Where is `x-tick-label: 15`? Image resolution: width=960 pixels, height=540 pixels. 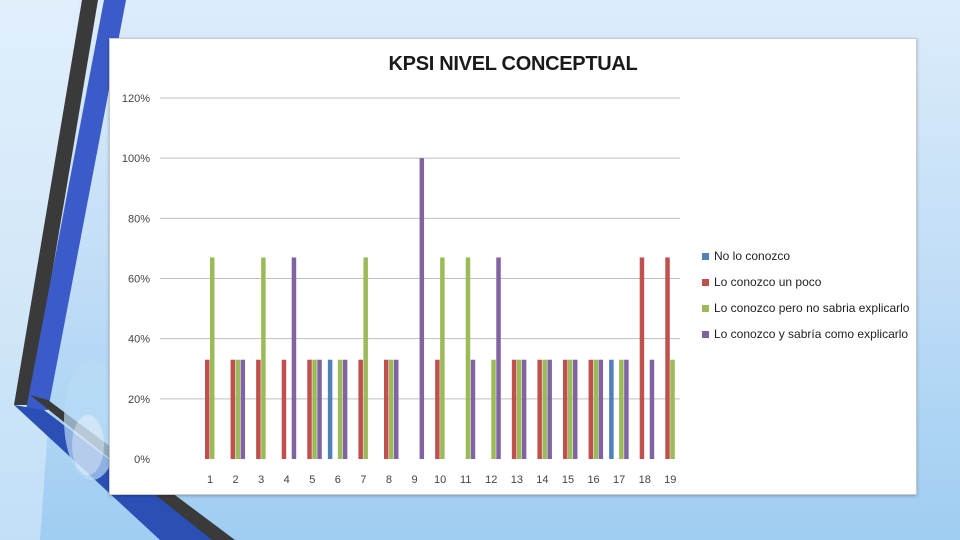
x-tick-label: 15 is located at coordinates (568, 480).